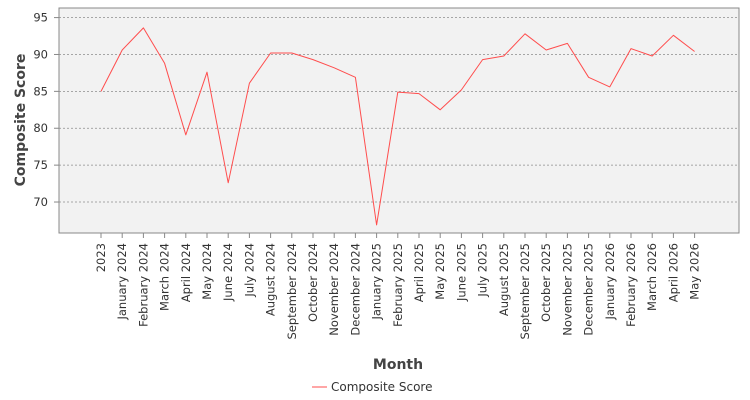 This screenshot has width=750, height=400. I want to click on y-axis-ticks: 70 75 80 85 90 95, so click(46, 110).